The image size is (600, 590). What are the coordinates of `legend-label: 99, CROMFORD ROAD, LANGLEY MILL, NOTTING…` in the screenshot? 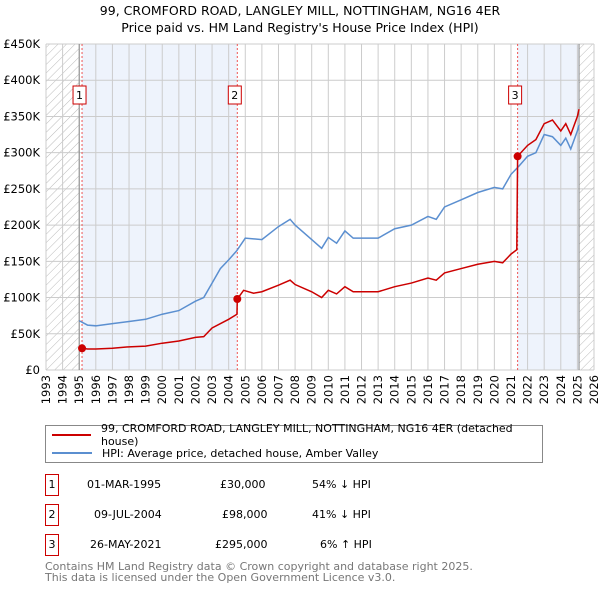 It's located at (306, 435).